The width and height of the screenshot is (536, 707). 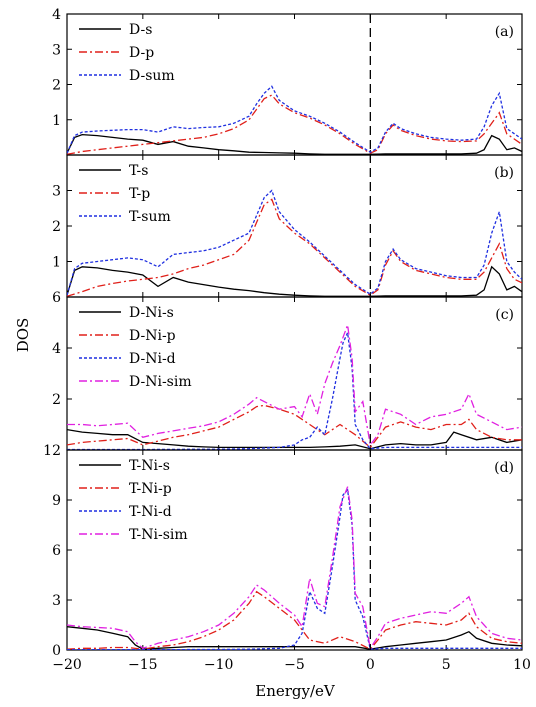 What do you see at coordinates (140, 30) in the screenshot?
I see `legend-entry: D-s` at bounding box center [140, 30].